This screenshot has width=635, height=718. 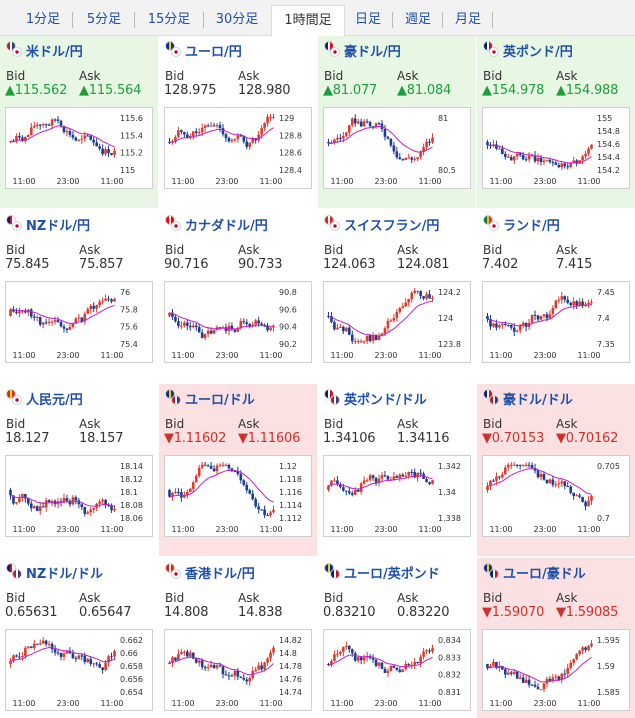 I want to click on hourly-candlestick-chart: 155 154.8 154.6 154.4 154.2 11:00 23:00 11:00, so click(x=556, y=148).